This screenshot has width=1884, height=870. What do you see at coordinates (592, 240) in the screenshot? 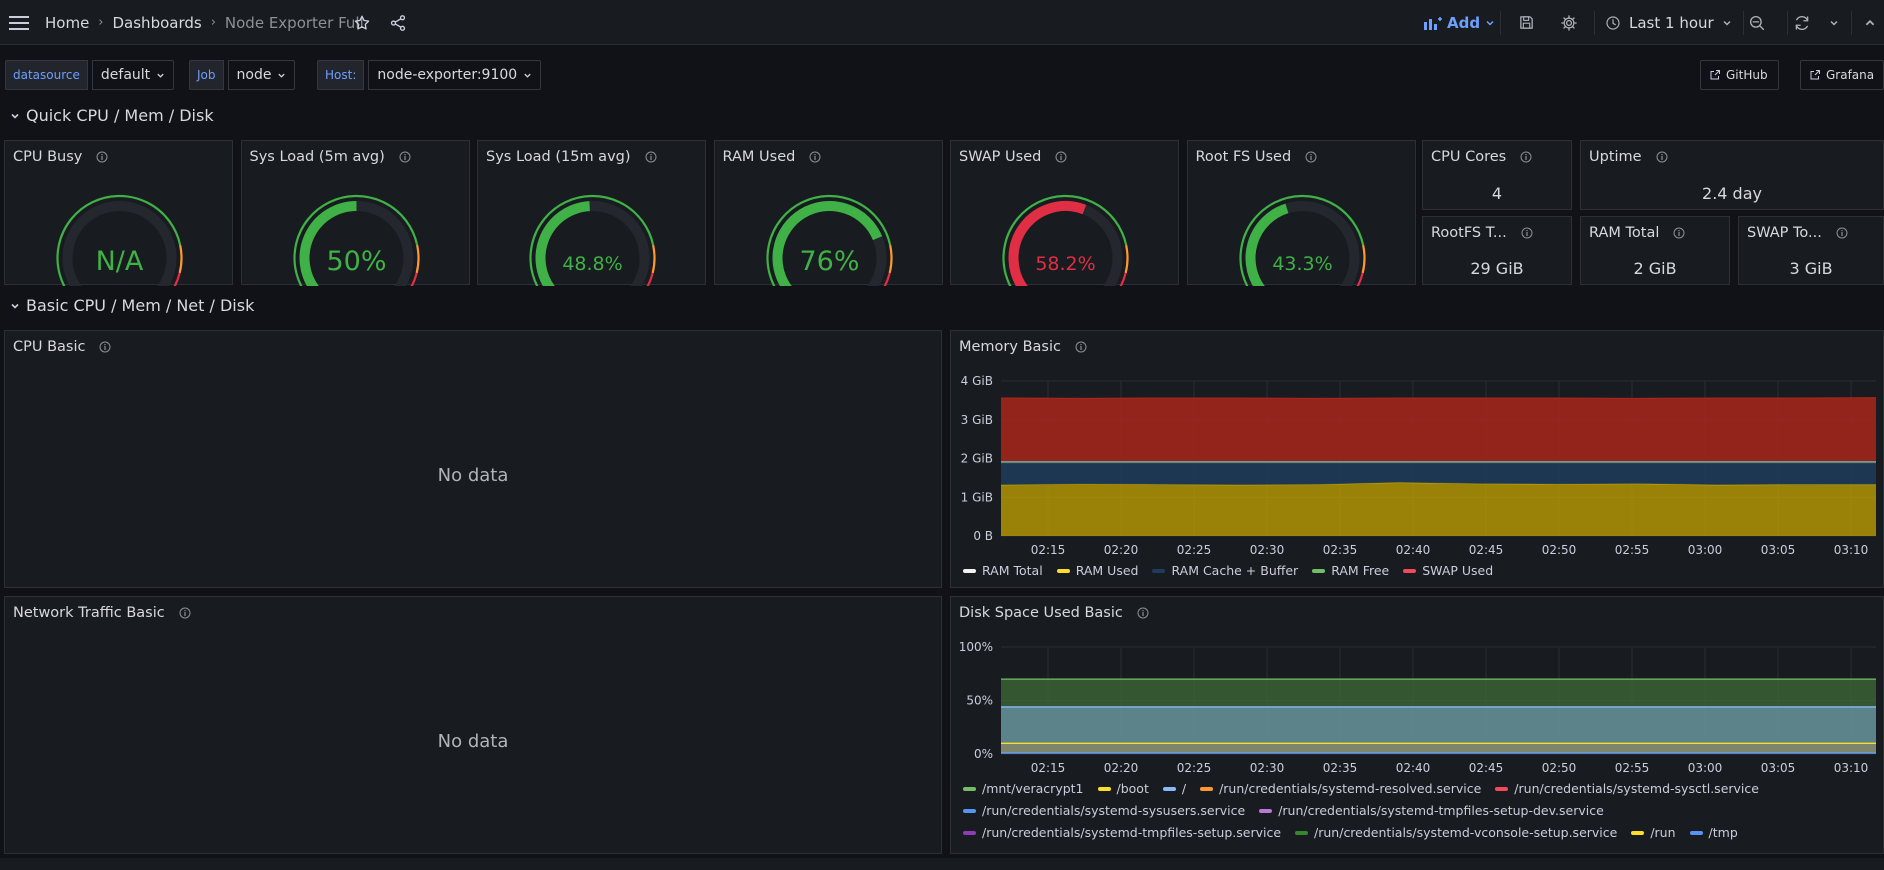
I see `gauge-chart: 48.8%` at bounding box center [592, 240].